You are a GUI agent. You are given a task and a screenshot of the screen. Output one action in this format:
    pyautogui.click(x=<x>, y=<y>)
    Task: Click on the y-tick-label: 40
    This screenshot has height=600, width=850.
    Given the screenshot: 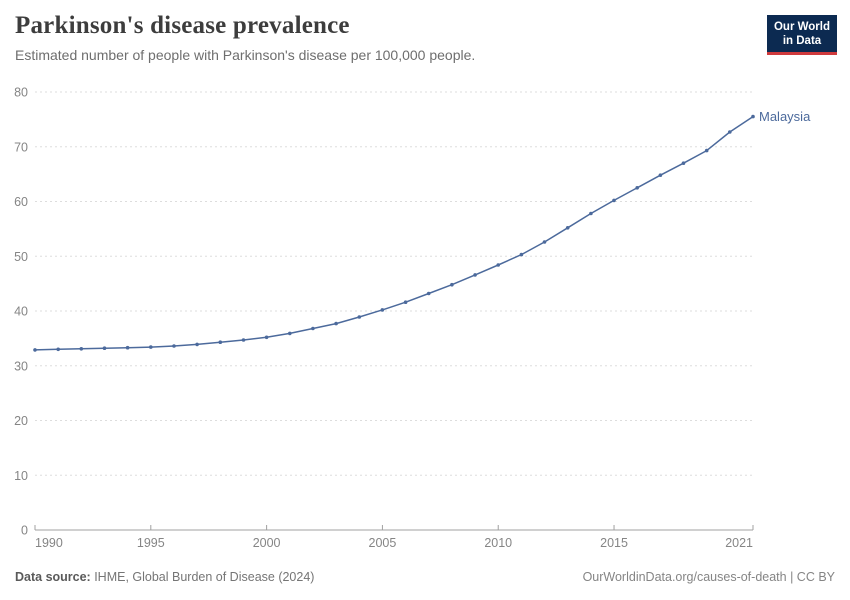 What is the action you would take?
    pyautogui.click(x=21, y=312)
    